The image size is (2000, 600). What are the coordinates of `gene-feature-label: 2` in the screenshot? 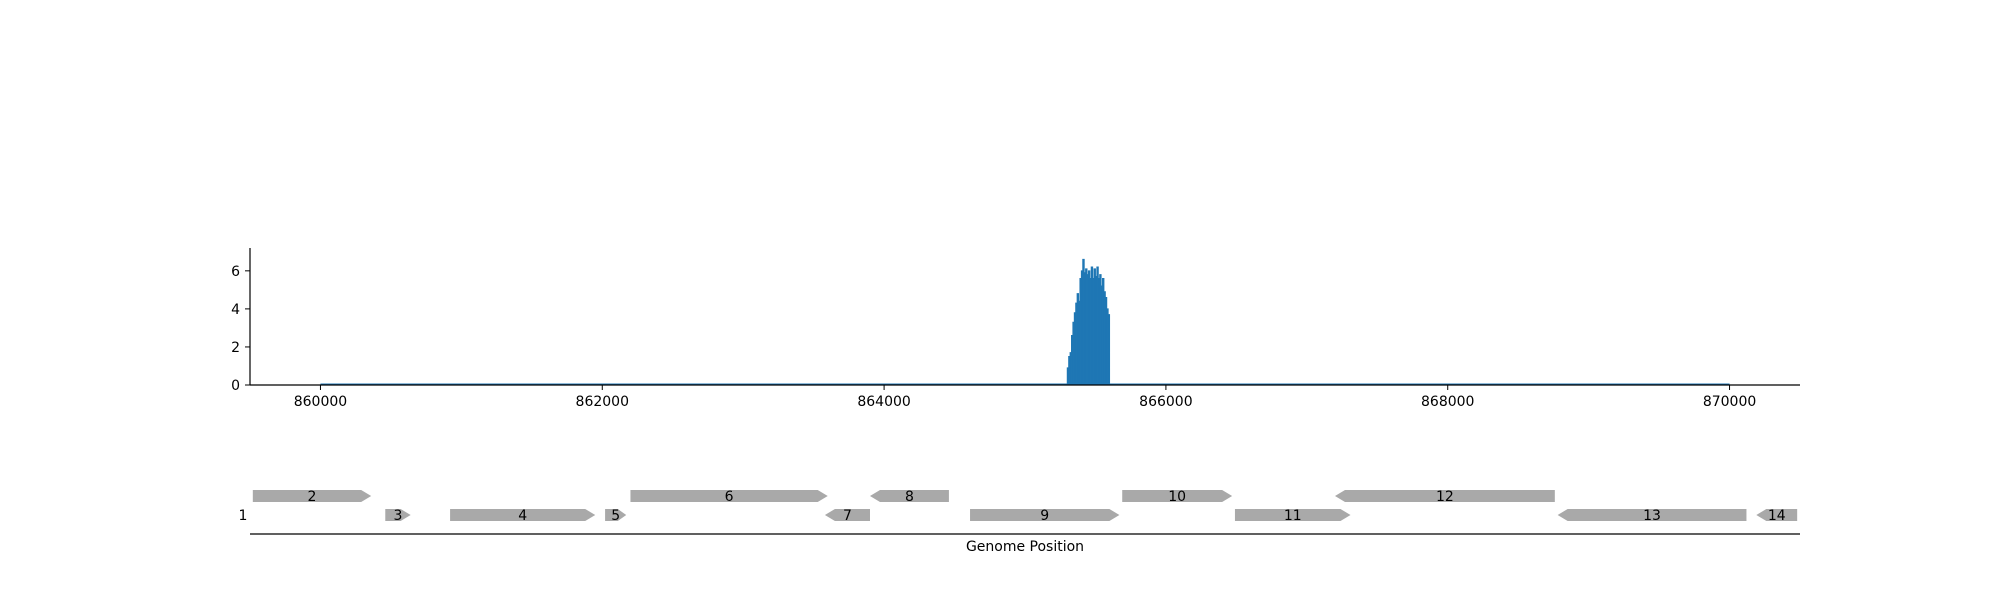 It's located at (312, 497).